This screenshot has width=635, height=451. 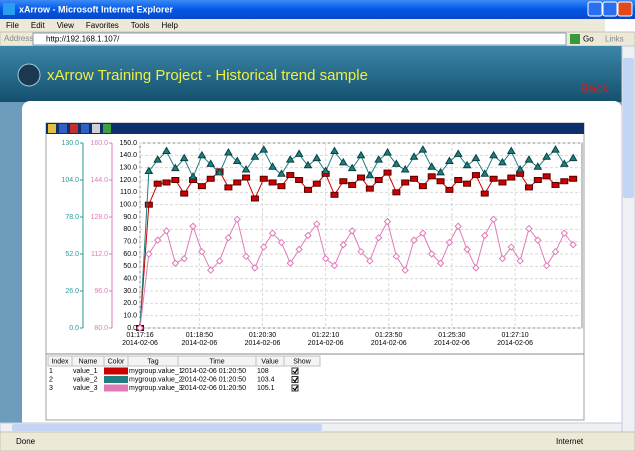 What do you see at coordinates (88, 361) in the screenshot?
I see `column-header: Name` at bounding box center [88, 361].